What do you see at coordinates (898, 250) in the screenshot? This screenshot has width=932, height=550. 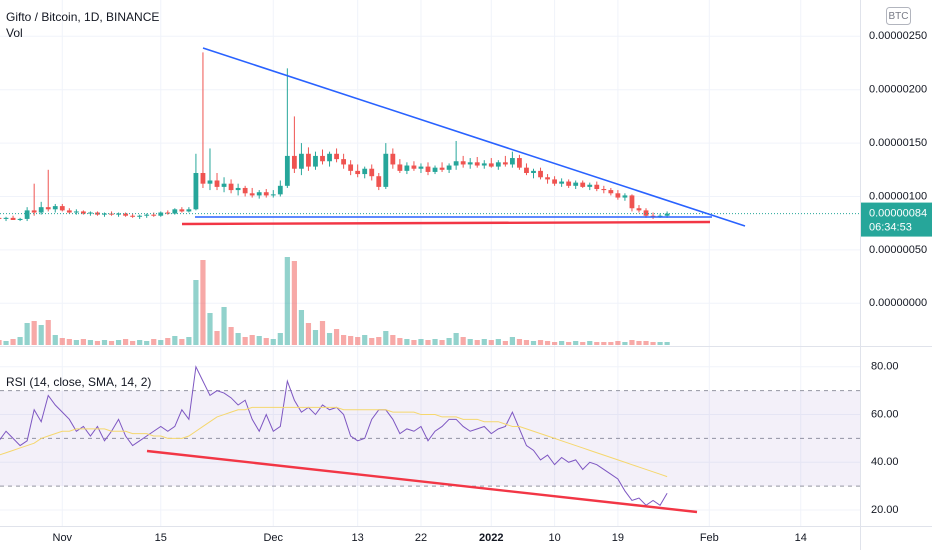 I see `y-tick-label: 0.00000050` at bounding box center [898, 250].